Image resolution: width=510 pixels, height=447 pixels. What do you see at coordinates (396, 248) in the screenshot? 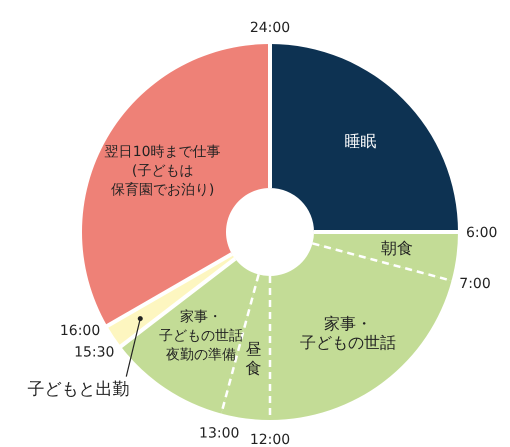
I see `slice-label: 朝食` at bounding box center [396, 248].